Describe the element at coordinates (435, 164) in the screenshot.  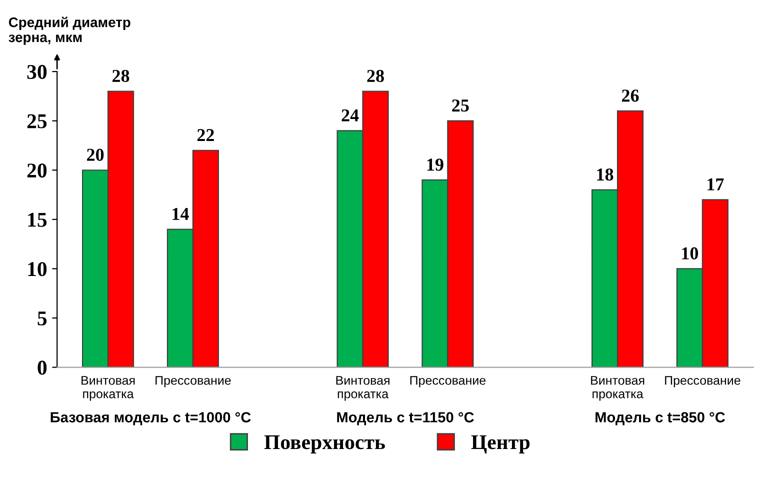
I see `data-label: 19` at that location.